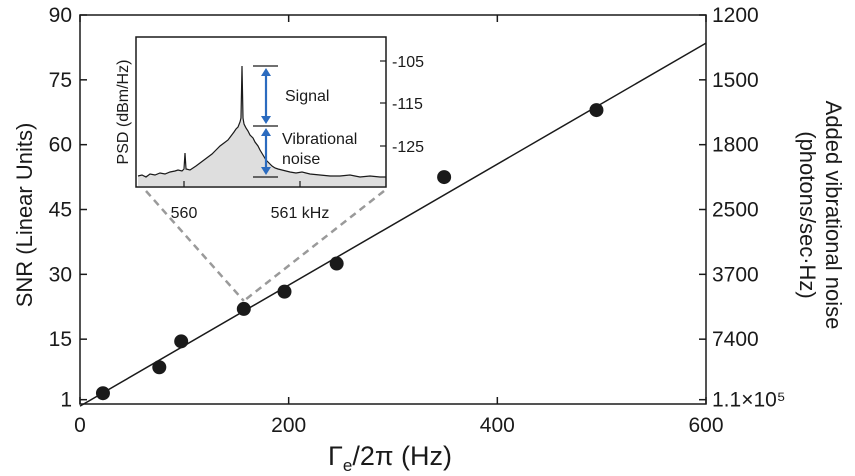  I want to click on y2-tick-label: 1500, so click(735, 80).